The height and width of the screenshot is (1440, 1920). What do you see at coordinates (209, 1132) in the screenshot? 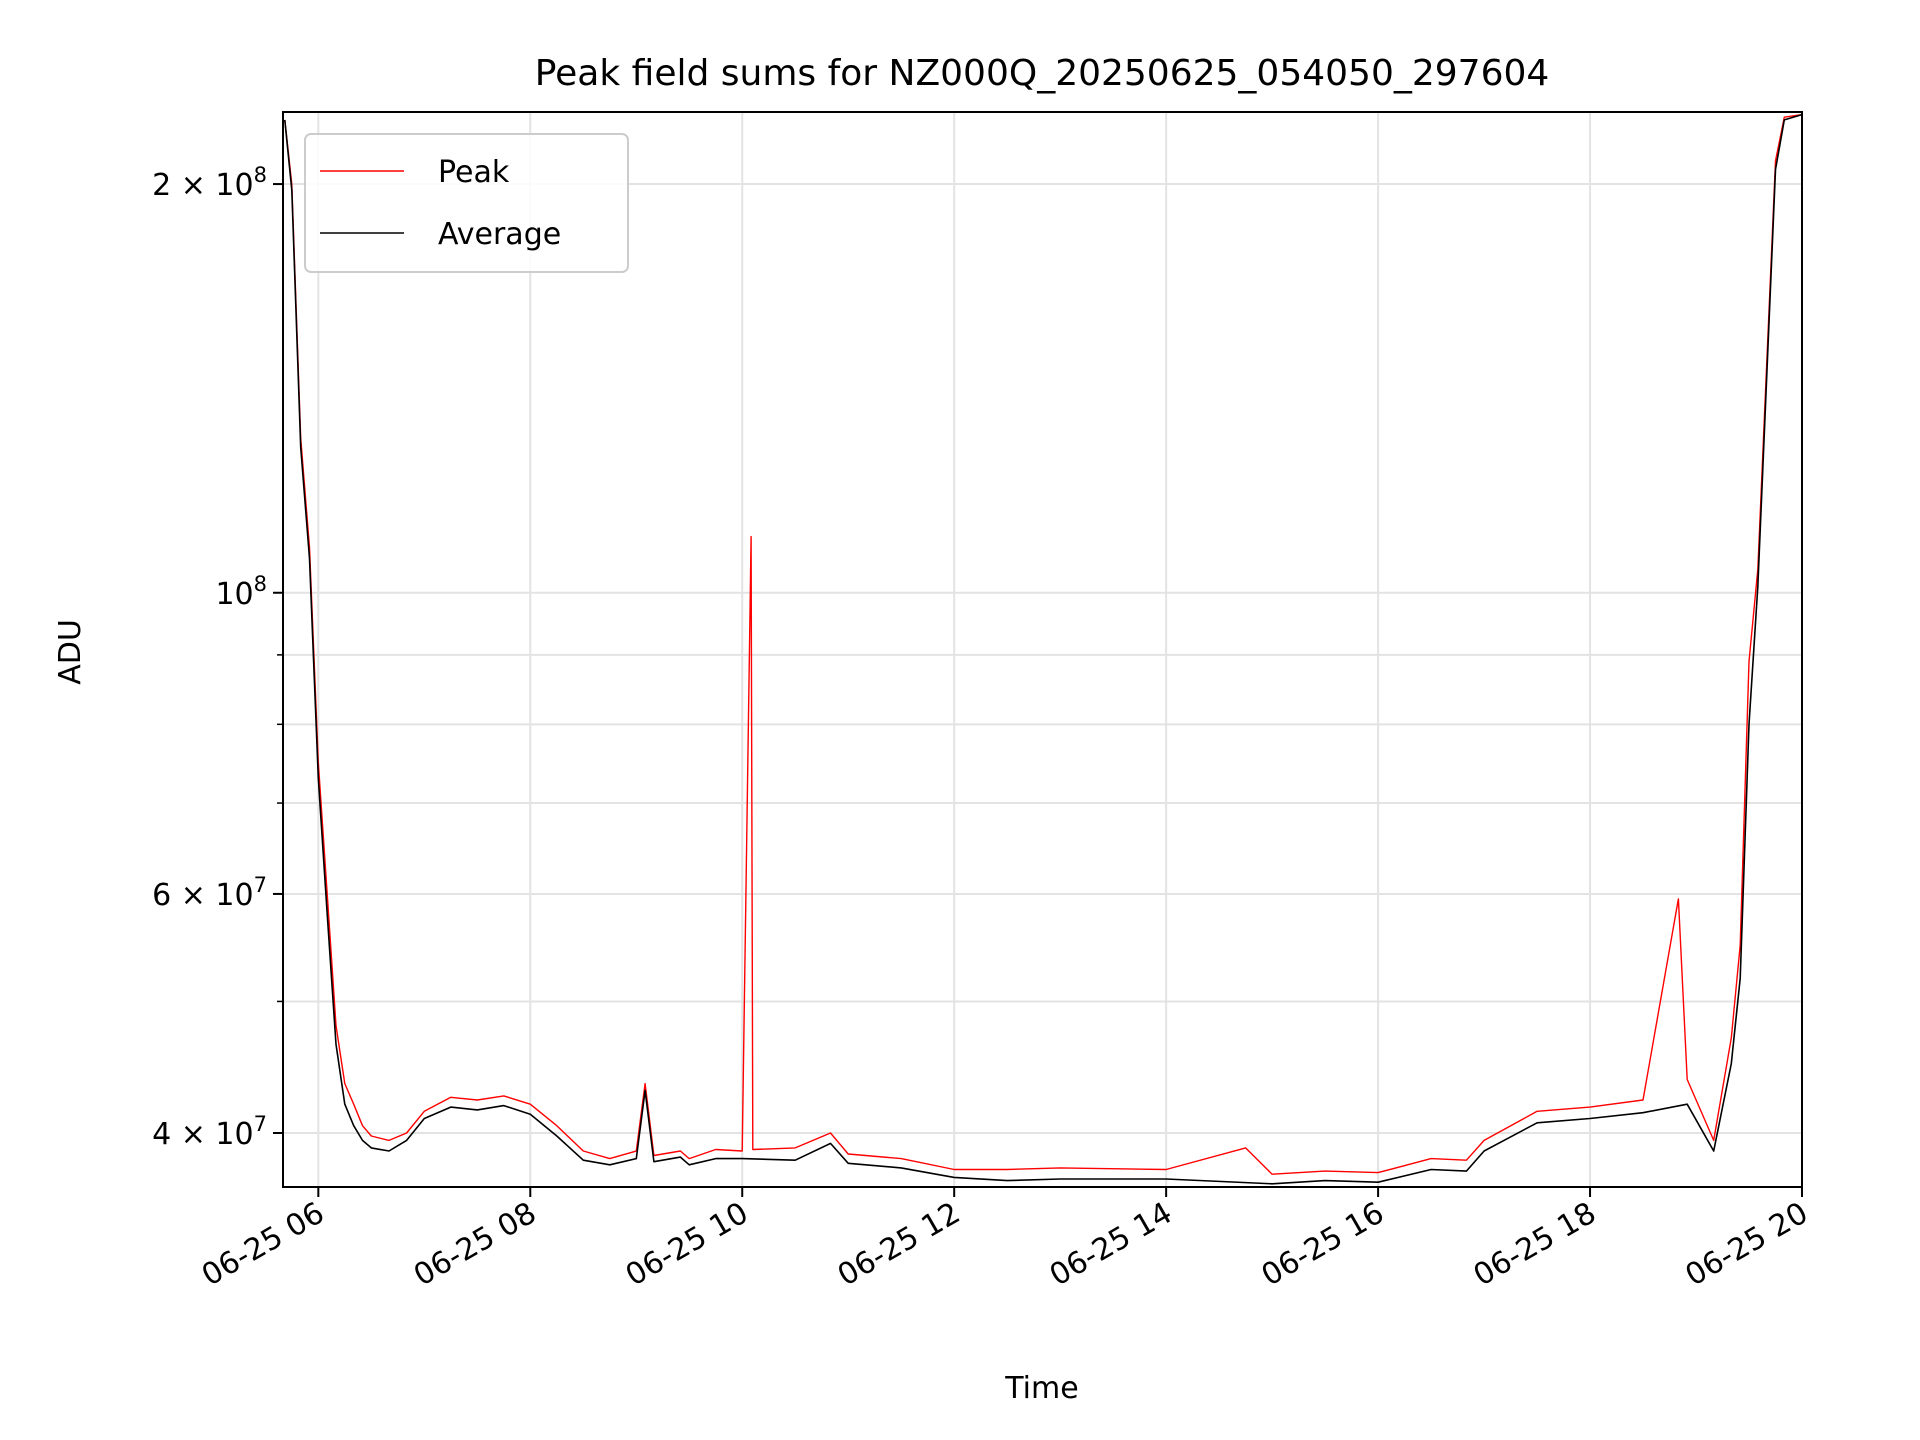
I see `y-tick-label: 4 × 107` at bounding box center [209, 1132].